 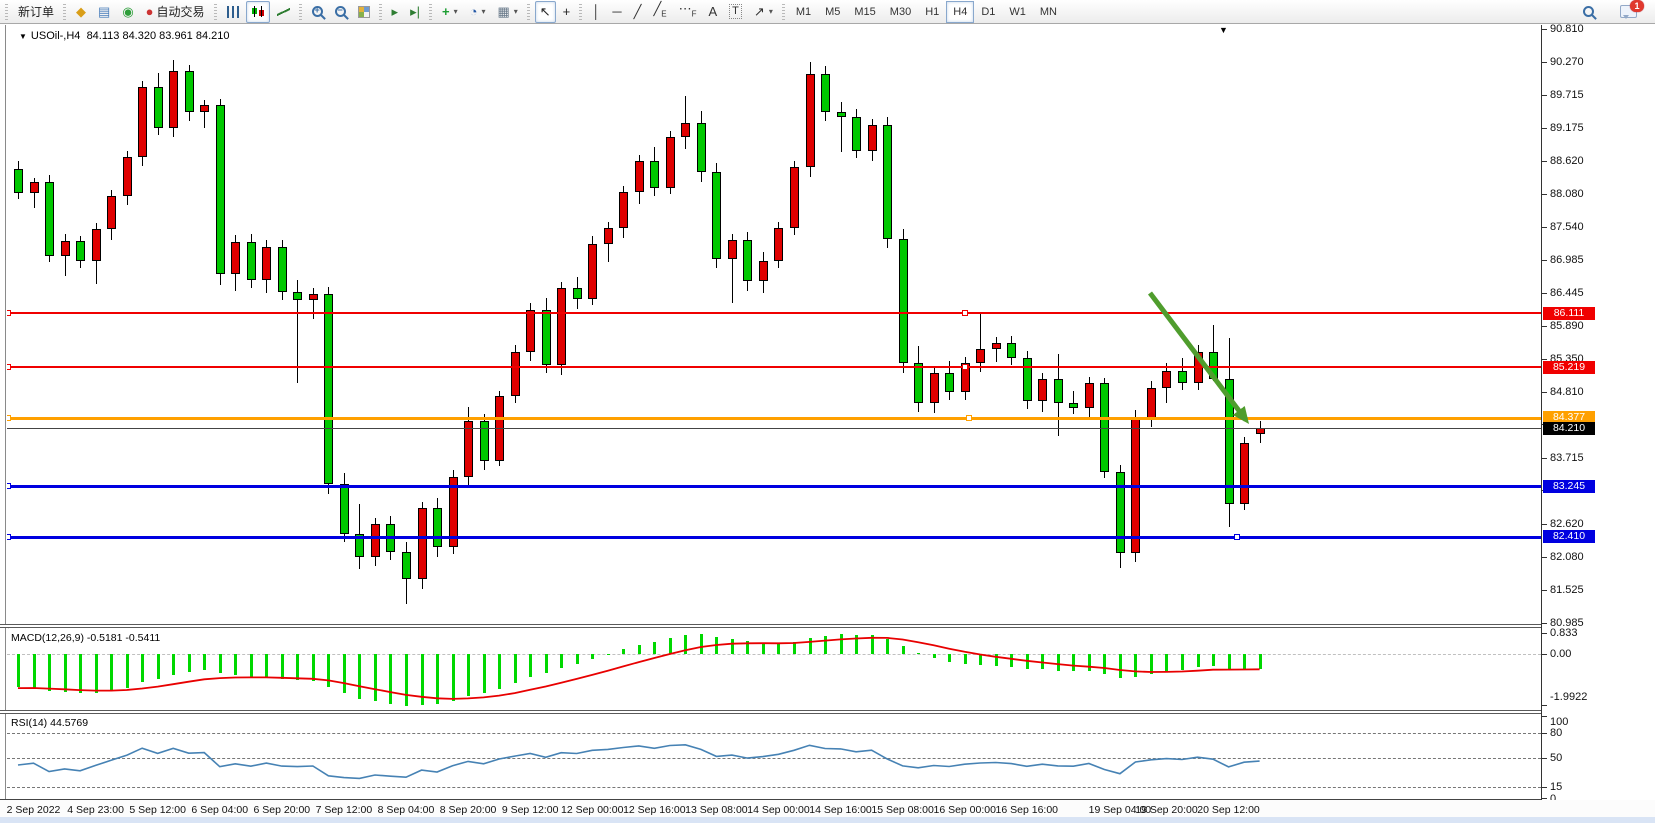 What do you see at coordinates (774, 757) in the screenshot?
I see `rsi-panel: RSI(14) 44.5769` at bounding box center [774, 757].